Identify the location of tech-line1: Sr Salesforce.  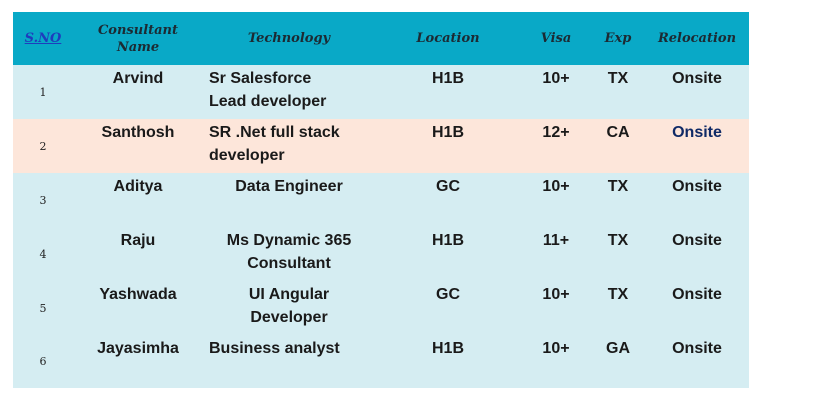
(260, 78).